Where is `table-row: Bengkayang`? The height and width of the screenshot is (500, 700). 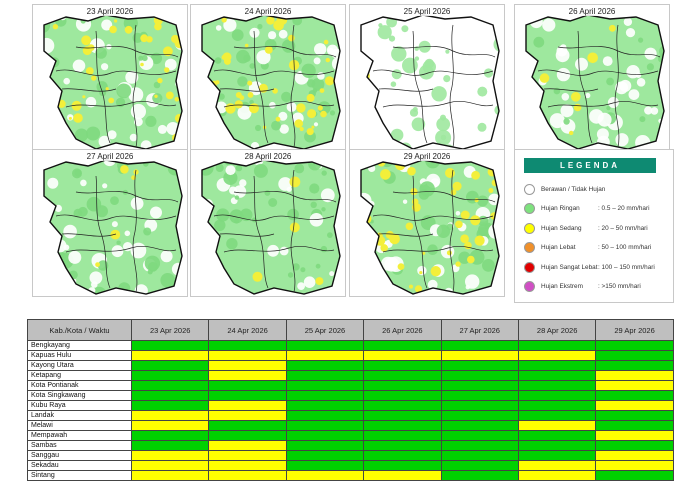
table-row: Bengkayang is located at coordinates (350, 345).